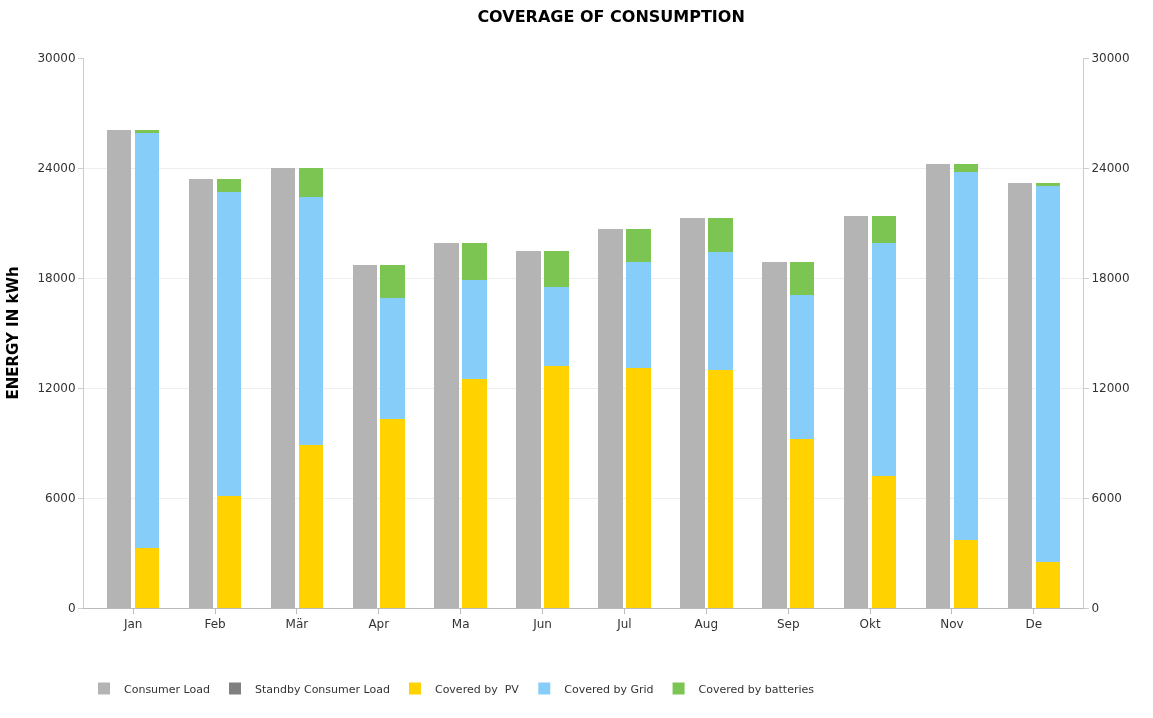  What do you see at coordinates (60, 498) in the screenshot?
I see `y-tick-label: 6000` at bounding box center [60, 498].